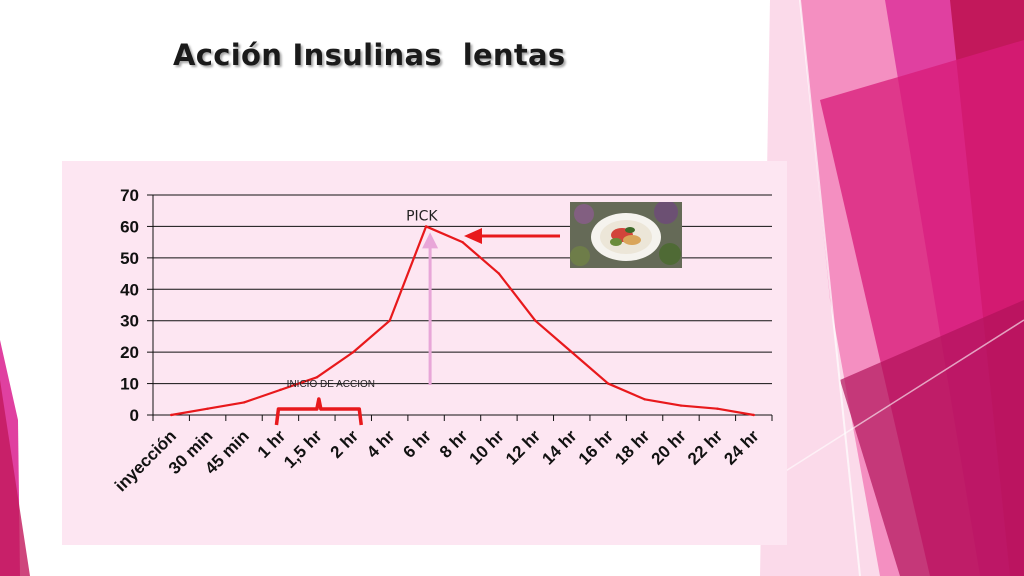 The width and height of the screenshot is (1024, 576). What do you see at coordinates (381, 444) in the screenshot?
I see `x-tick-label: 4 hr` at bounding box center [381, 444].